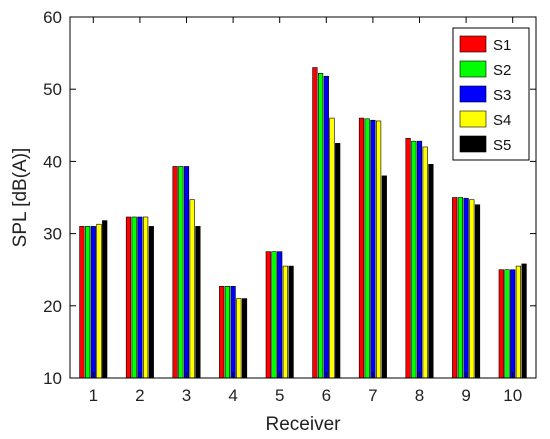 This screenshot has width=550, height=439. What do you see at coordinates (473, 94) in the screenshot?
I see `legend-swatch-s3` at bounding box center [473, 94].